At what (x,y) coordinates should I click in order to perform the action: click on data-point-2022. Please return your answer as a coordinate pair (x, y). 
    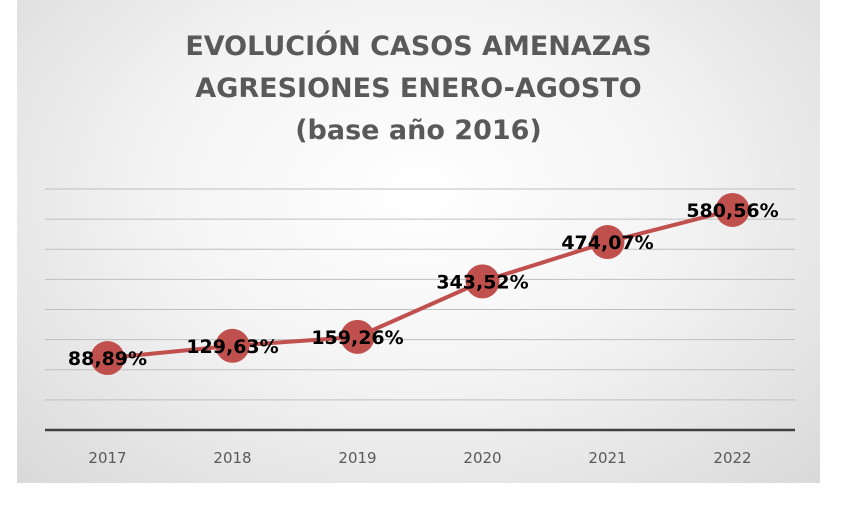
    Looking at the image, I should click on (732, 209).